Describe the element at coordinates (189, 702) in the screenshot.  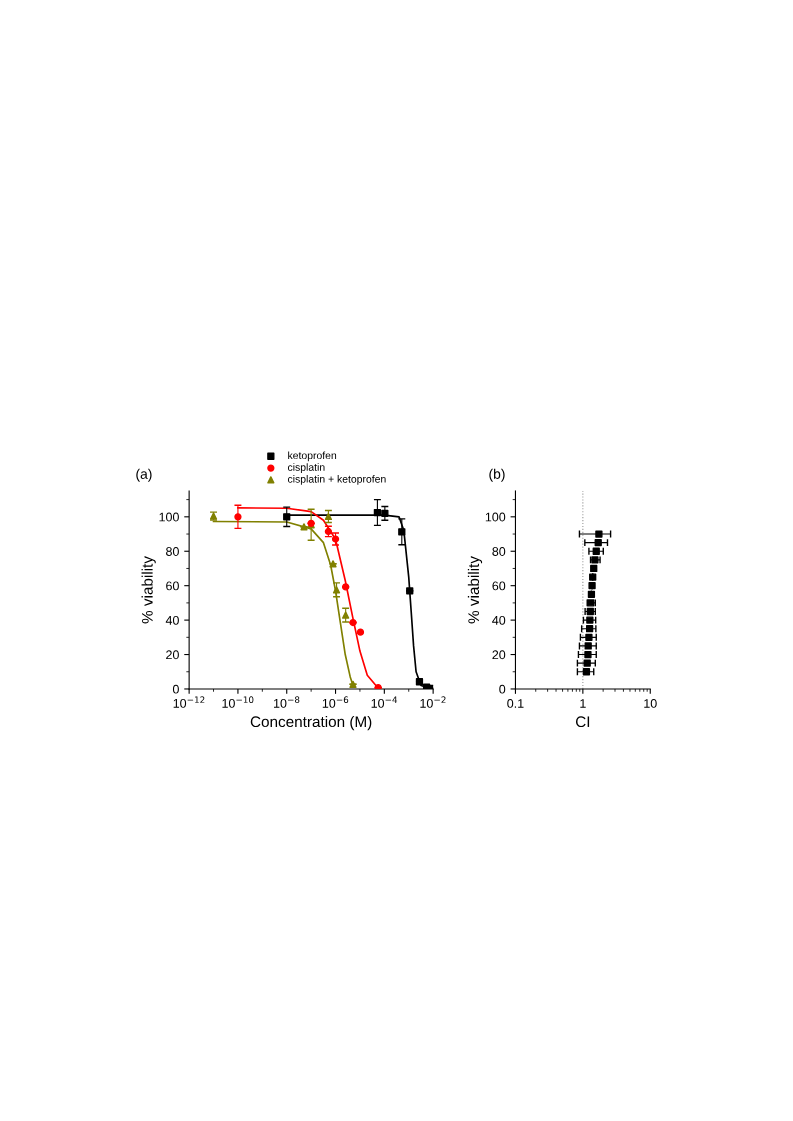
I see `x-tick-label: 10$^{−12}$` at that location.